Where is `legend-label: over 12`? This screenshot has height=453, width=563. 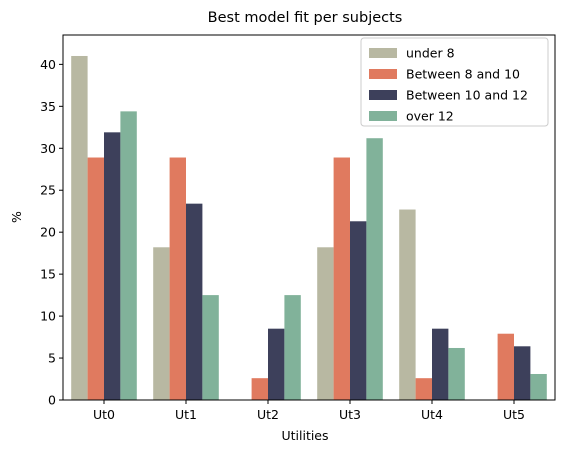 legend-label: over 12 is located at coordinates (430, 116).